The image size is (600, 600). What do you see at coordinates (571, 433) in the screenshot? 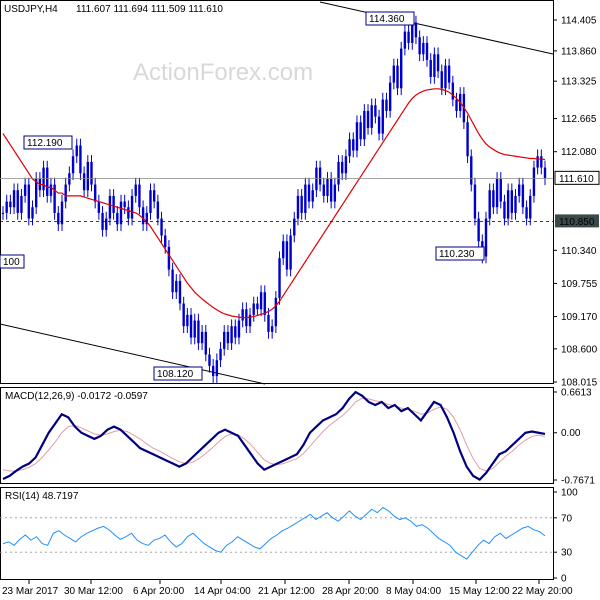
I see `macd-tick-label: 0.00` at bounding box center [571, 433].